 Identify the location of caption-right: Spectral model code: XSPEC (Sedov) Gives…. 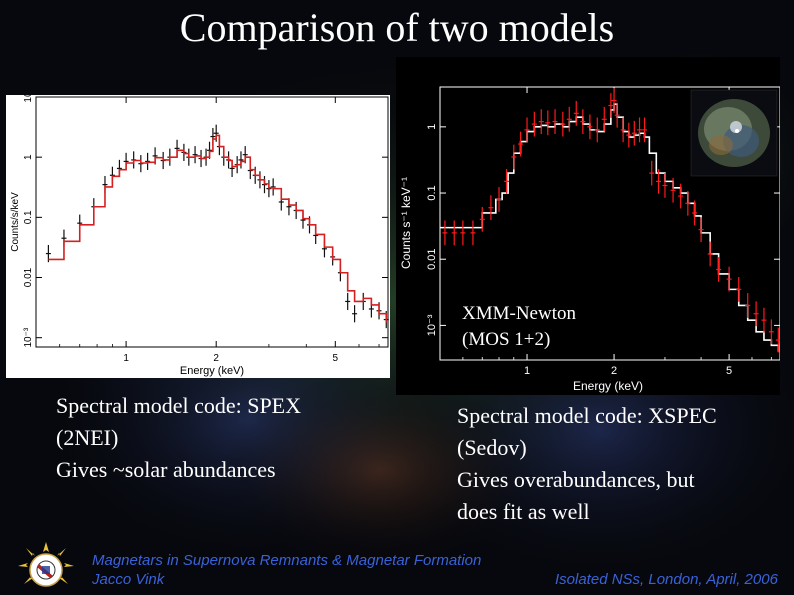
(587, 464).